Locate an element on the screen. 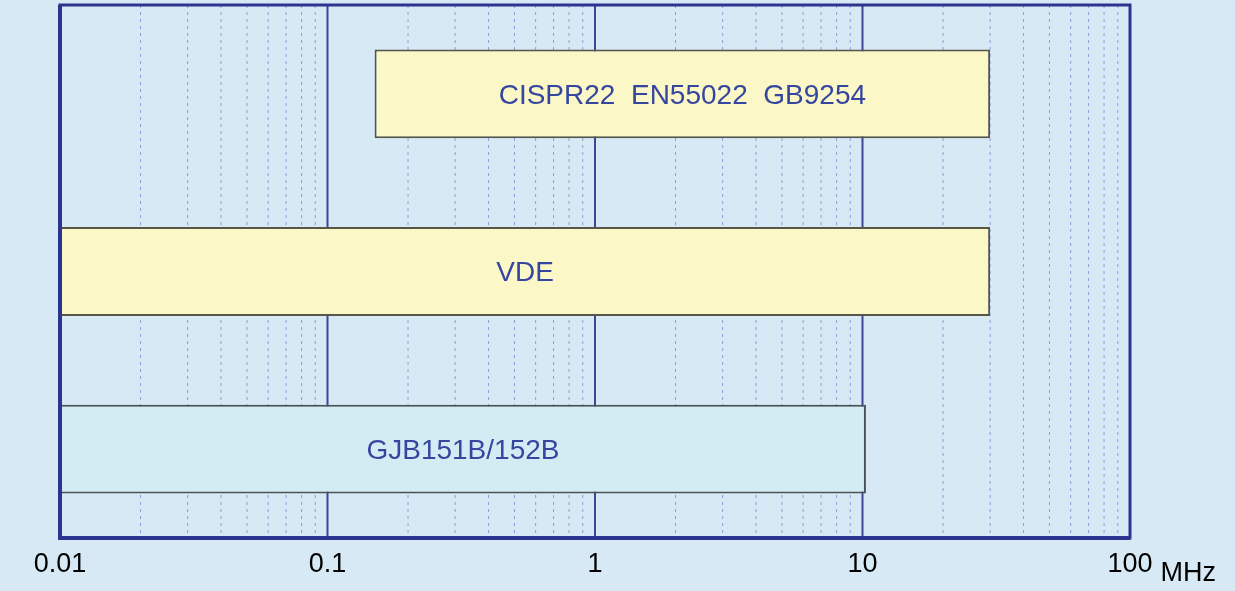 The width and height of the screenshot is (1235, 591). x-tick-label: 100 is located at coordinates (1130, 562).